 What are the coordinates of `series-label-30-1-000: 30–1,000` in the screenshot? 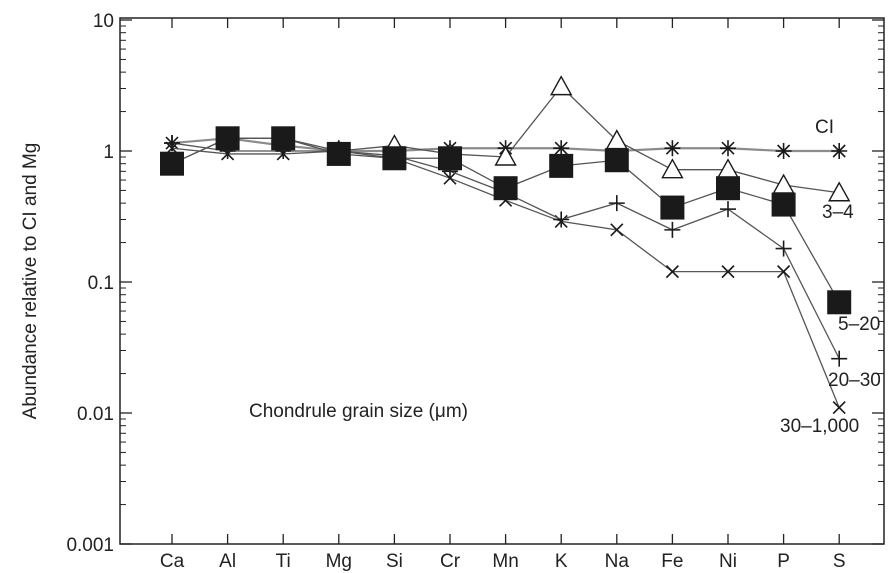 It's located at (819, 426).